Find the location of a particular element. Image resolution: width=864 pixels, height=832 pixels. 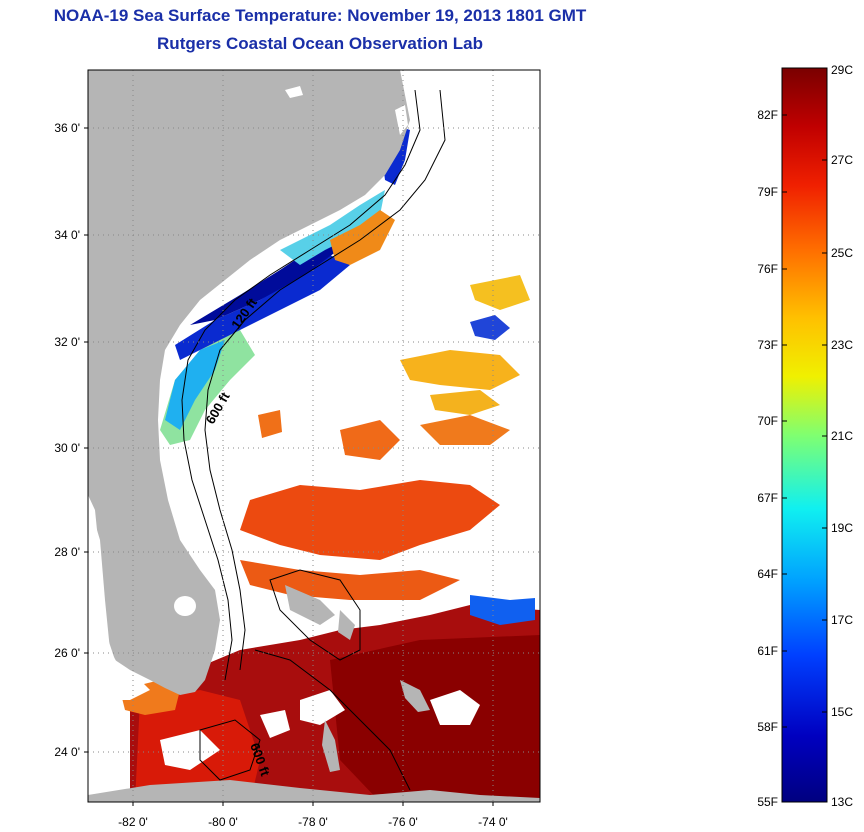

lon-tick-74: -74 0' is located at coordinates (493, 822).